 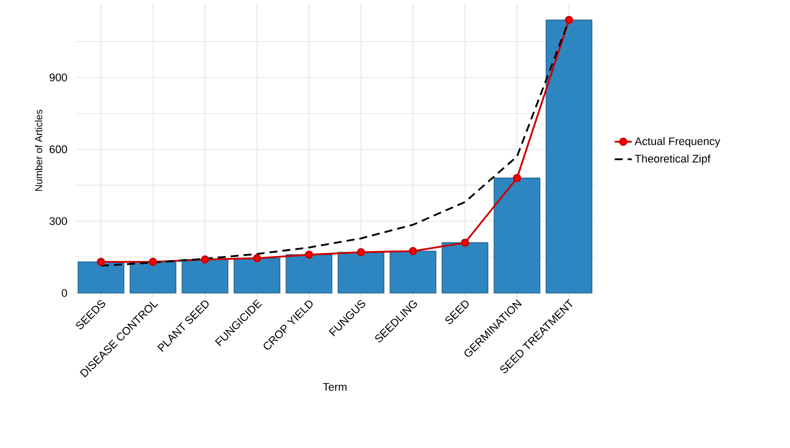 I want to click on legend-label: Theoretical Zipf, so click(x=672, y=159).